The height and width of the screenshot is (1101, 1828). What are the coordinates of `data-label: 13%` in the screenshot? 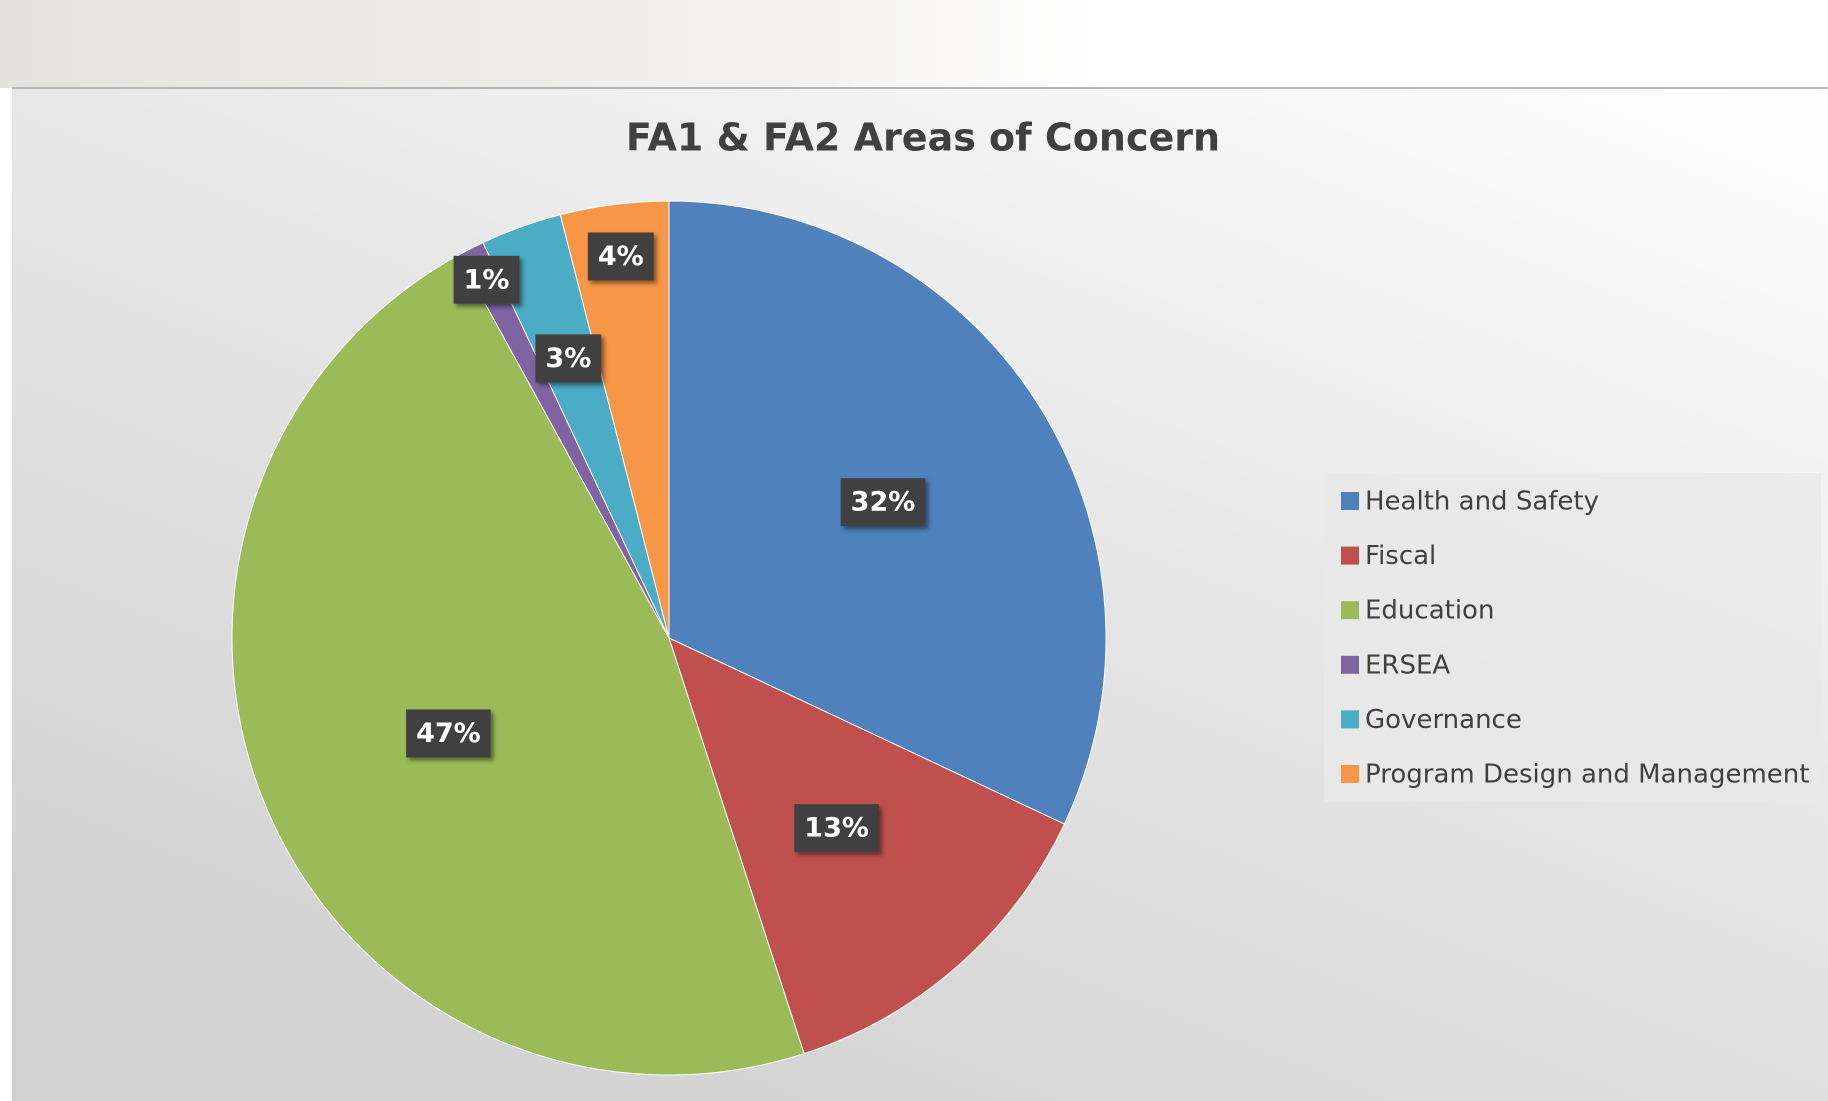 It's located at (836, 828).